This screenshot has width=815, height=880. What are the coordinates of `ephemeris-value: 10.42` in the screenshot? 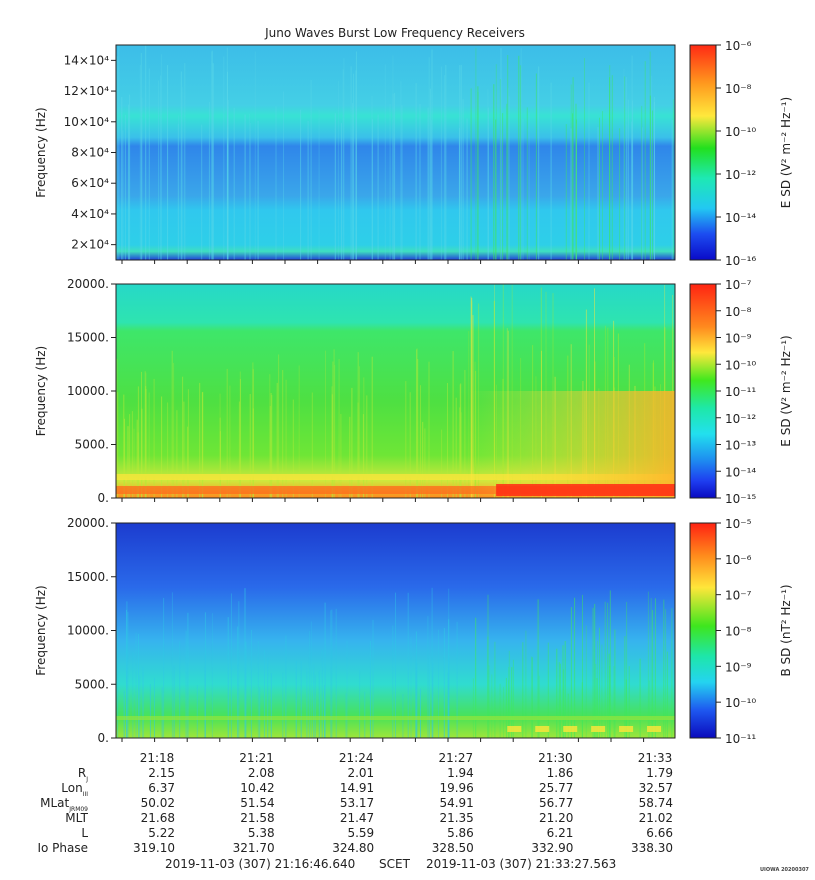 It's located at (257, 788).